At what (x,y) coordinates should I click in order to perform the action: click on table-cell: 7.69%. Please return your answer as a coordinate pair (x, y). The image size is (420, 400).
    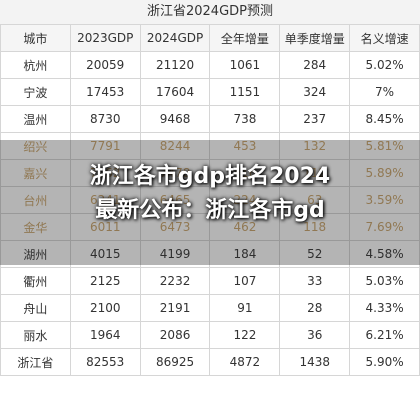
    Looking at the image, I should click on (384, 227).